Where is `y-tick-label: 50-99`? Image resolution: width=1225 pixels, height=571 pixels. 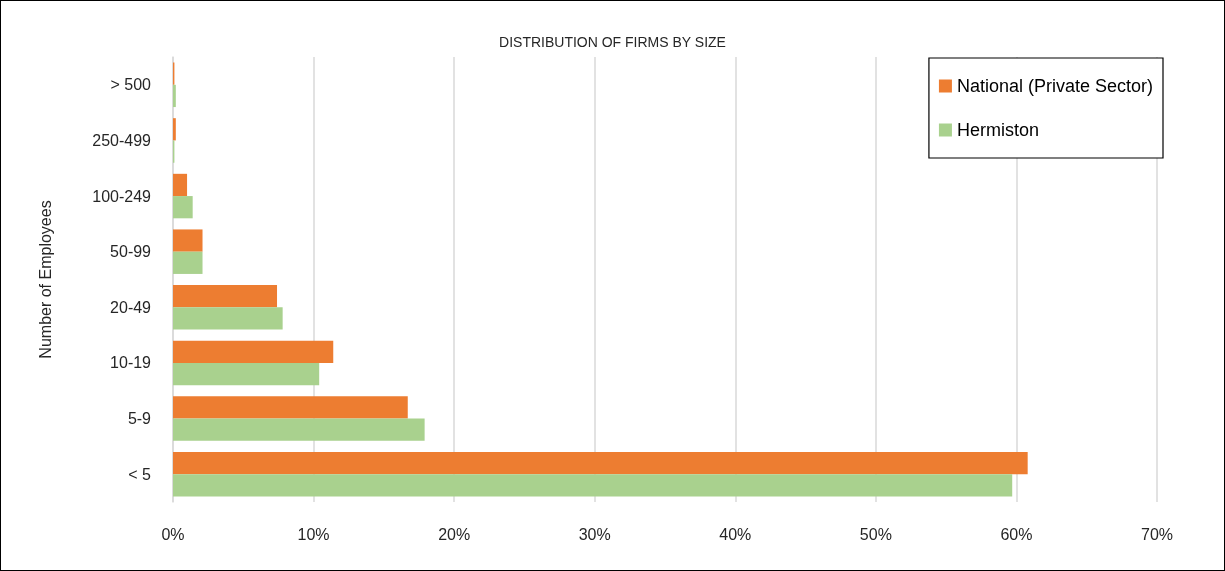
y-tick-label: 50-99 is located at coordinates (131, 252).